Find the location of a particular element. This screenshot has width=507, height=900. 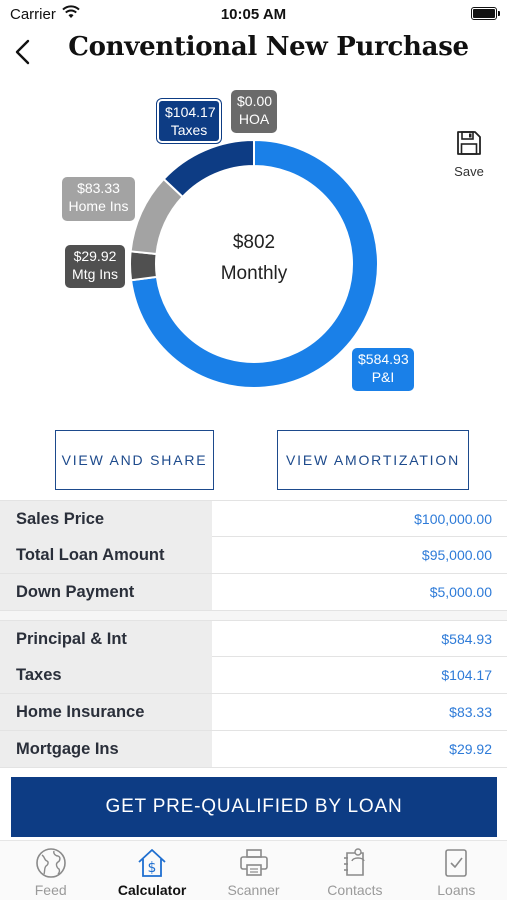

status-bar: Carrier 10:05 AM is located at coordinates (253, 15).